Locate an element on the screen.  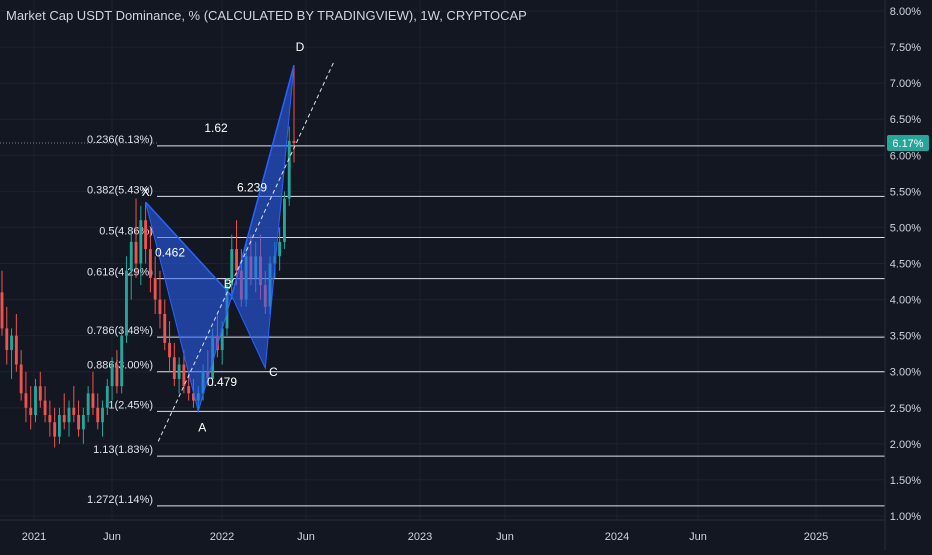
fib-level-label: 0.786(3.48%) is located at coordinates (120, 331).